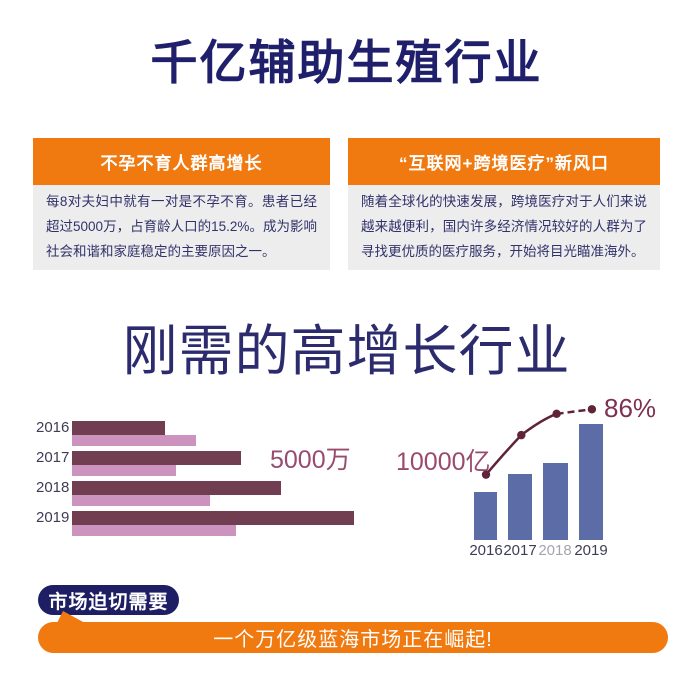 Image resolution: width=693 pixels, height=685 pixels. I want to click on market-bar-2019, so click(591, 482).